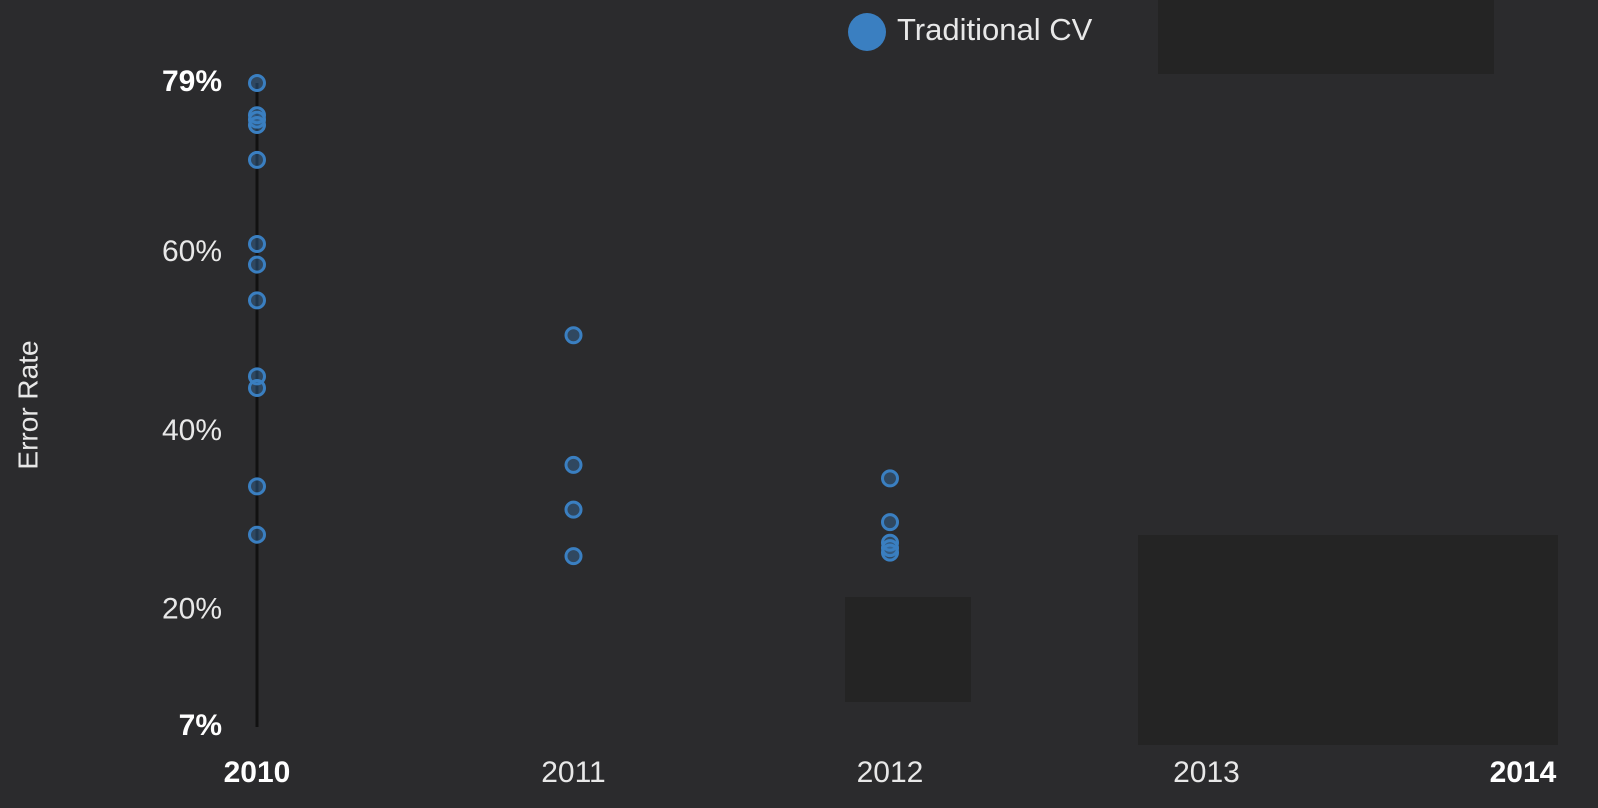 The height and width of the screenshot is (808, 1598). What do you see at coordinates (192, 251) in the screenshot?
I see `y-tick-label: 60%` at bounding box center [192, 251].